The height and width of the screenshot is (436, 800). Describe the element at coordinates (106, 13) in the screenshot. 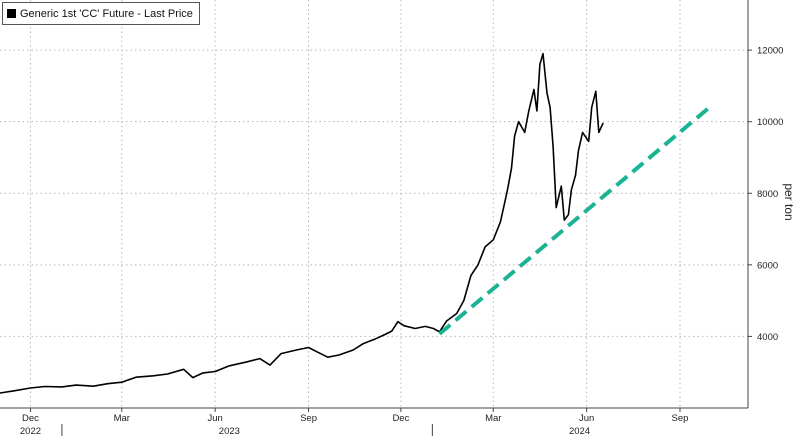

I see `legend-label: Generic 1st 'CC' Future - Last Price` at that location.